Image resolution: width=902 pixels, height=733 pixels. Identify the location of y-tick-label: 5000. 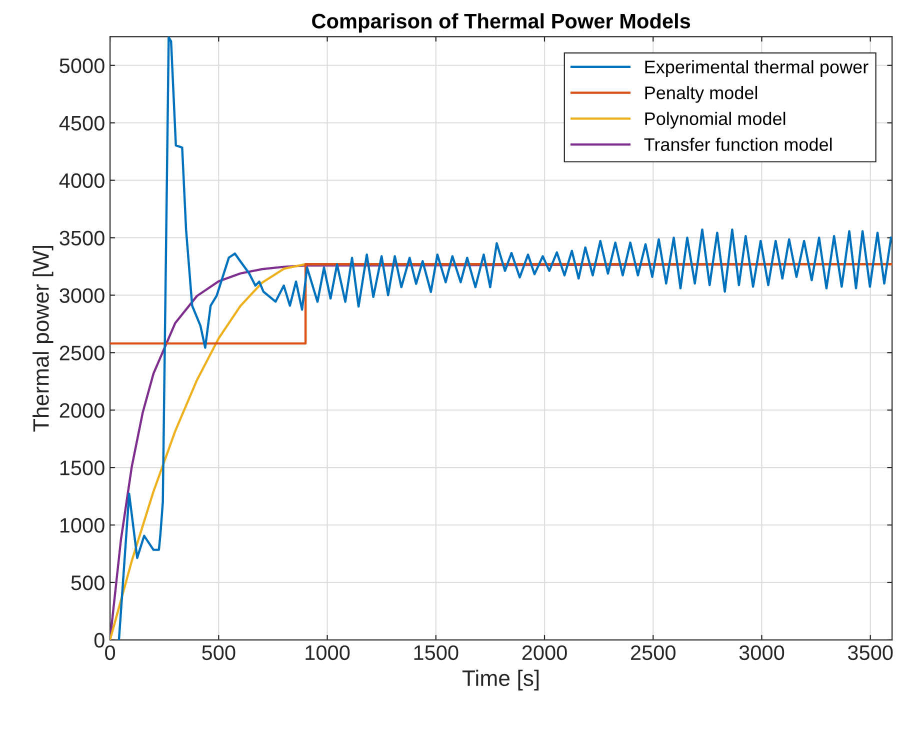
(82, 66).